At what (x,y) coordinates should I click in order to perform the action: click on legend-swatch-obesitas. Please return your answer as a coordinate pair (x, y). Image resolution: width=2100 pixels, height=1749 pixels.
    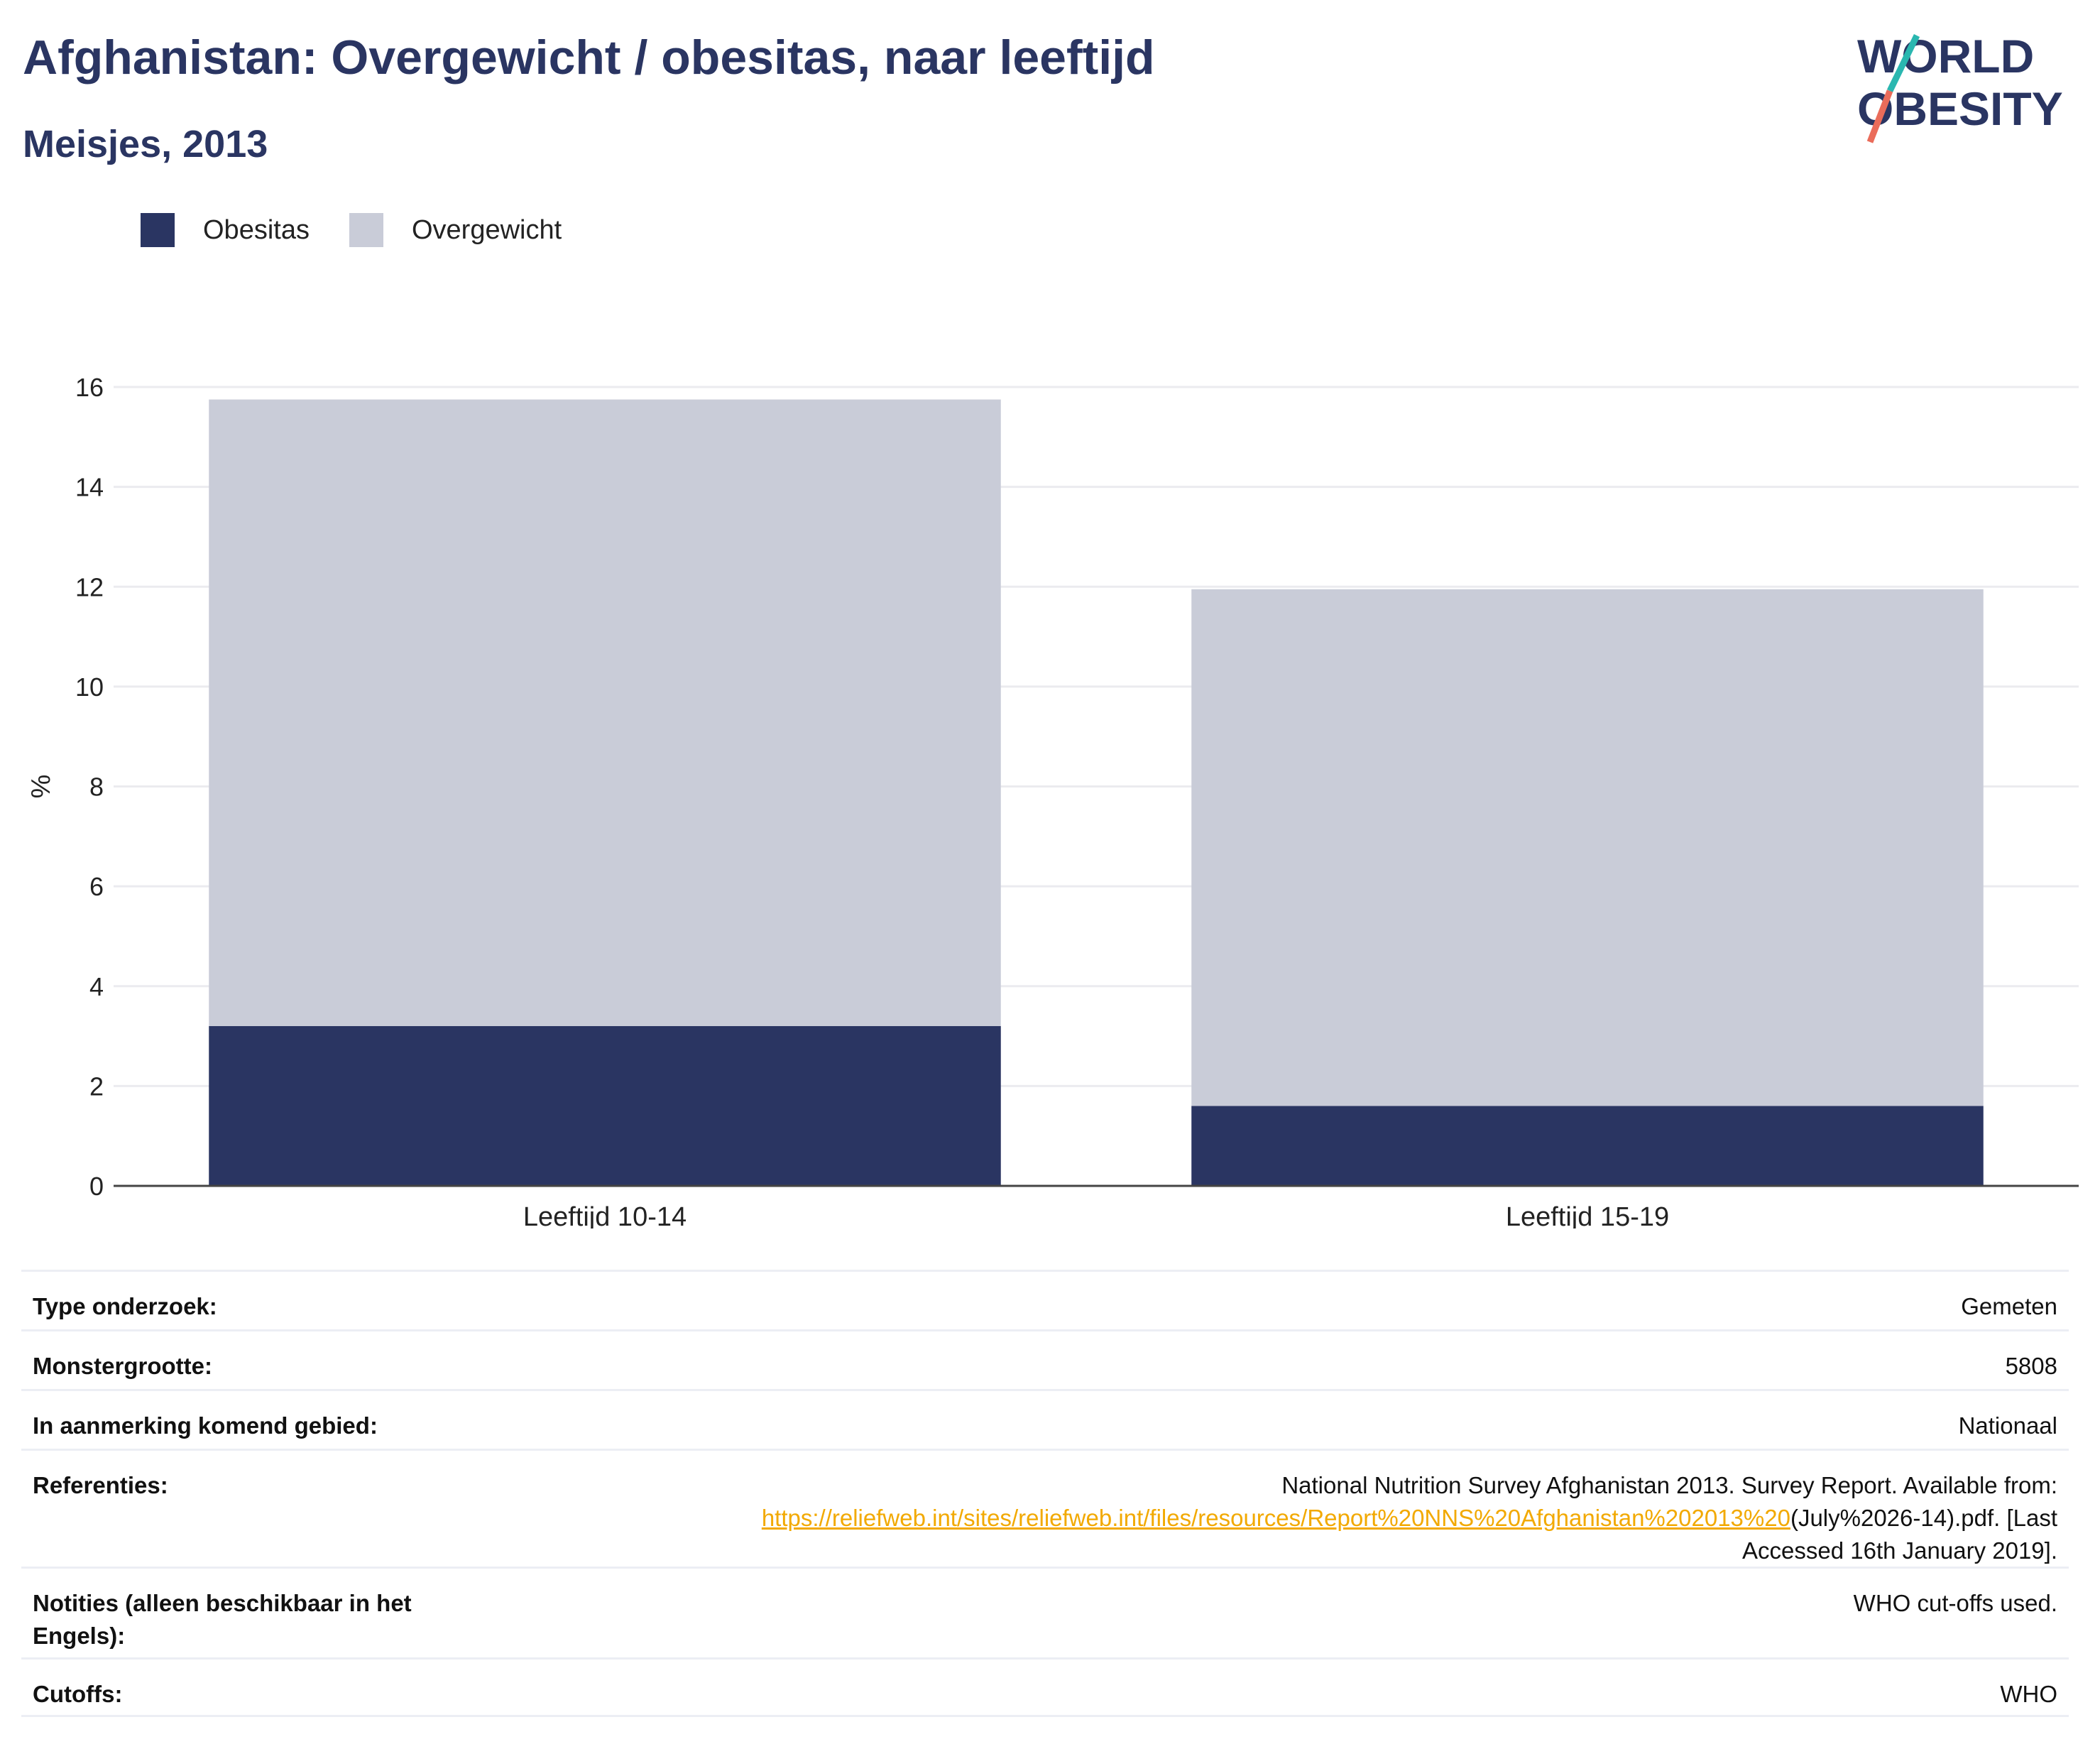
    Looking at the image, I should click on (158, 230).